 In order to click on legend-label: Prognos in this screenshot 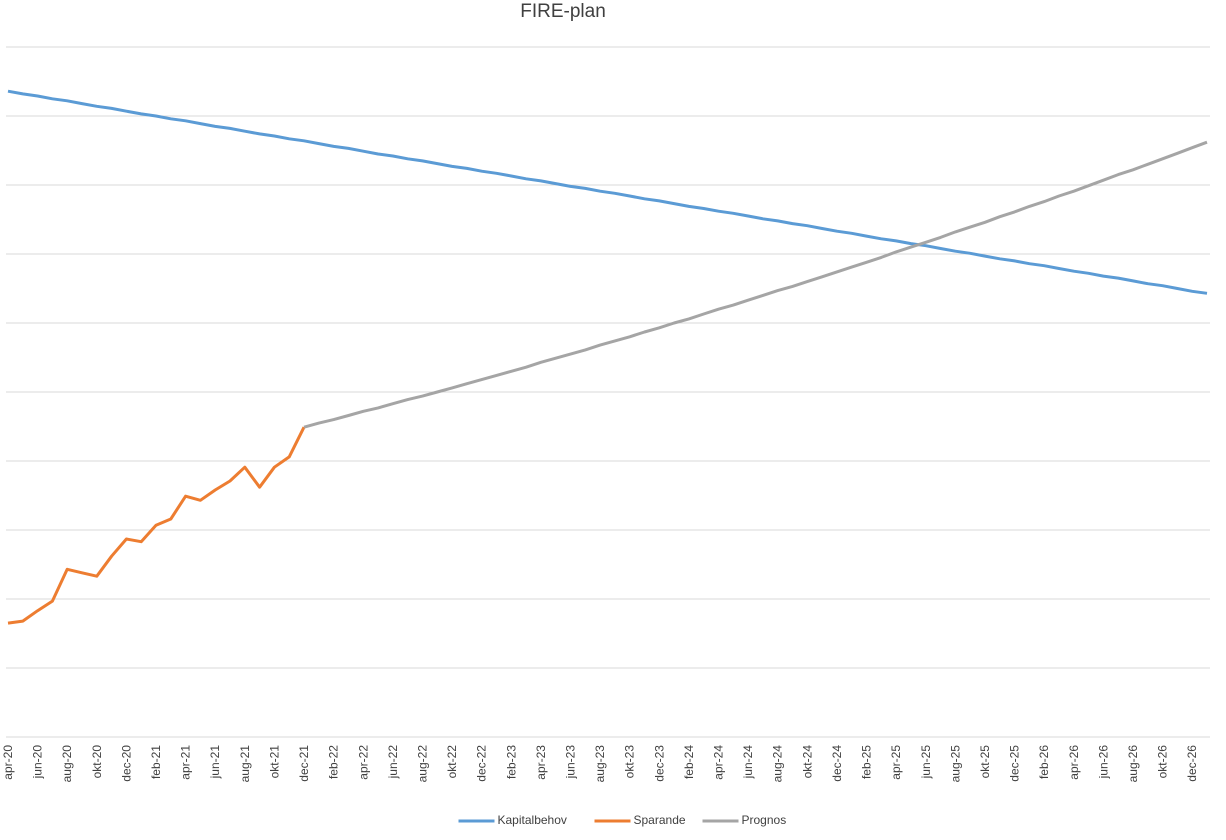, I will do `click(764, 820)`.